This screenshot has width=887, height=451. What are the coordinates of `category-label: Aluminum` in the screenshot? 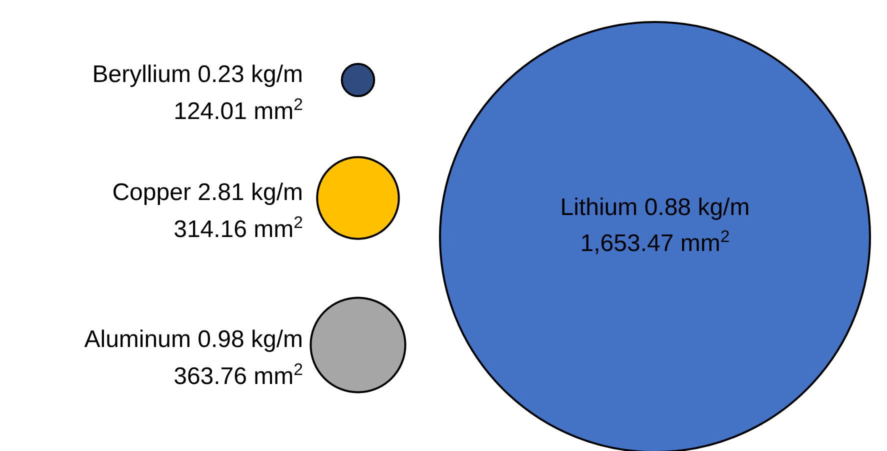 It's located at (137, 339).